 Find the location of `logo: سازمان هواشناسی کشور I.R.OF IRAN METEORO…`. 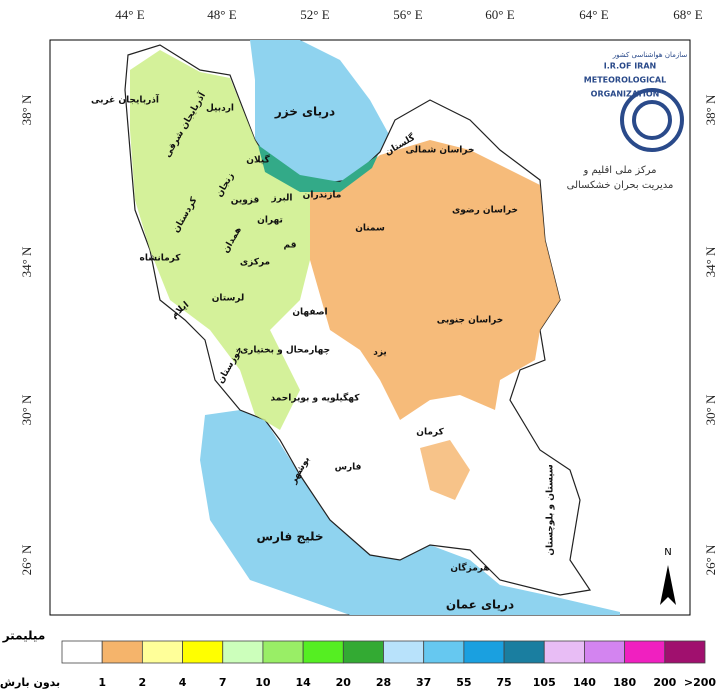

logo: سازمان هواشناسی کشور I.R.OF IRAN METEORO… is located at coordinates (627, 121).